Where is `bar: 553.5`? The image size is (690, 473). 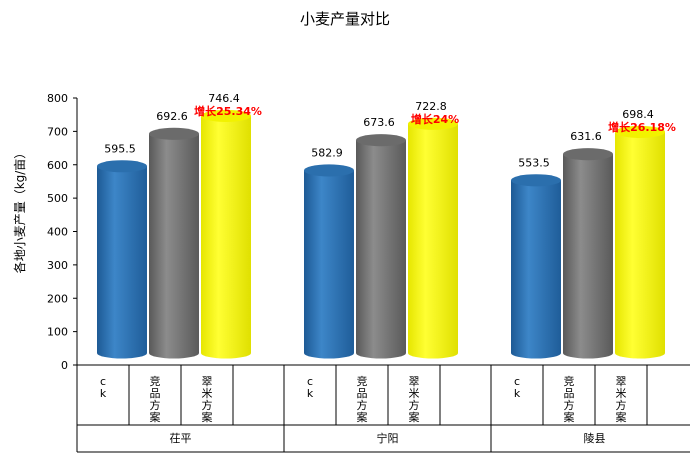 bar: 553.5 is located at coordinates (536, 257).